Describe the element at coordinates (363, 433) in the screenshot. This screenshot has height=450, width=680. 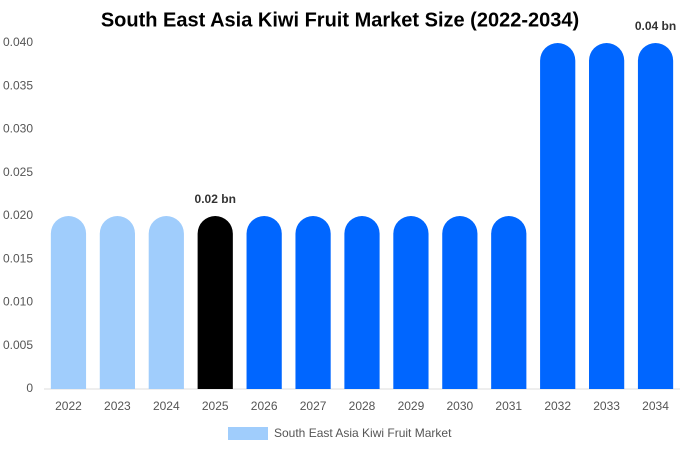
I see `legend-label: South East Asia Kiwi Fruit Market` at that location.